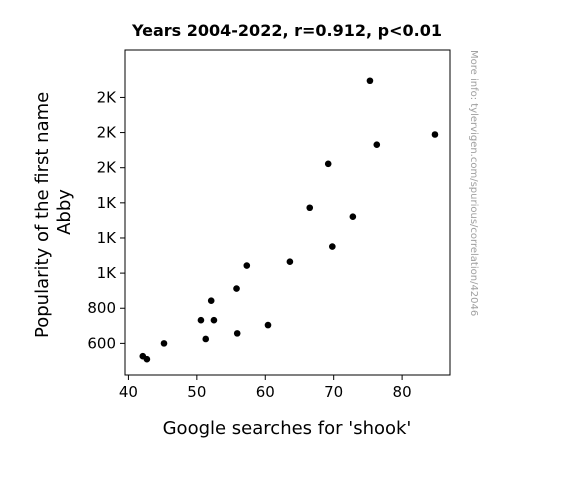 Image resolution: width=575 pixels, height=500 pixels. Describe the element at coordinates (64, 212) in the screenshot. I see `y-axis-label-line-2: Abby` at that location.